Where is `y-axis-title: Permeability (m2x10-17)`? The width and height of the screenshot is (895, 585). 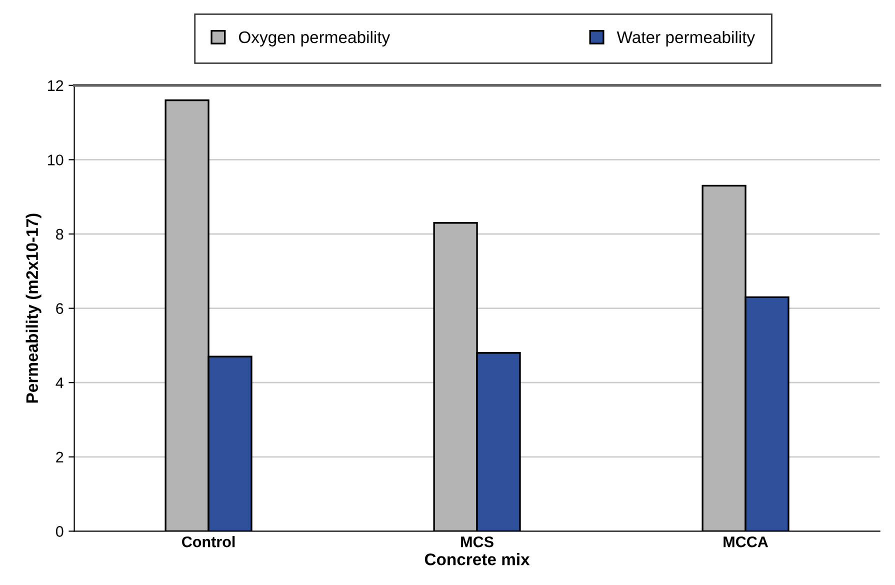
y-axis-title: Permeability (m2x10-17) is located at coordinates (34, 308).